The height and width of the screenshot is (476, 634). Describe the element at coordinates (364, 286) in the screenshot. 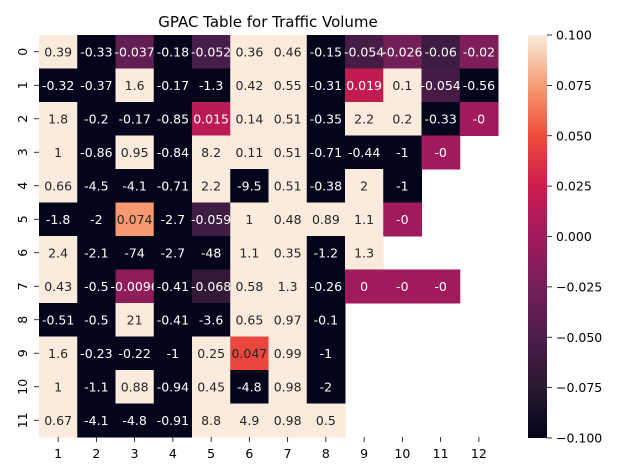

I see `cell-label: 0` at that location.